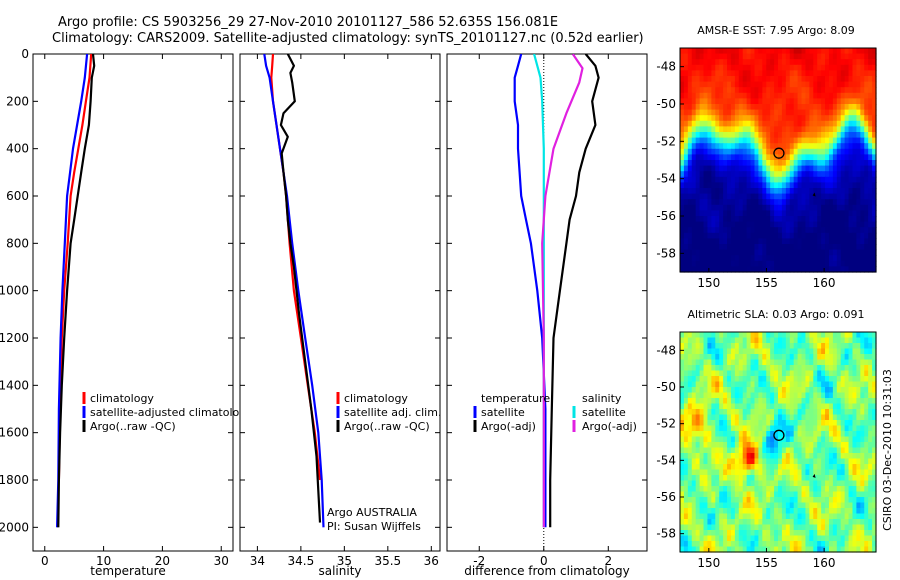  What do you see at coordinates (162, 561) in the screenshot?
I see `x-tick-label: 20` at bounding box center [162, 561].